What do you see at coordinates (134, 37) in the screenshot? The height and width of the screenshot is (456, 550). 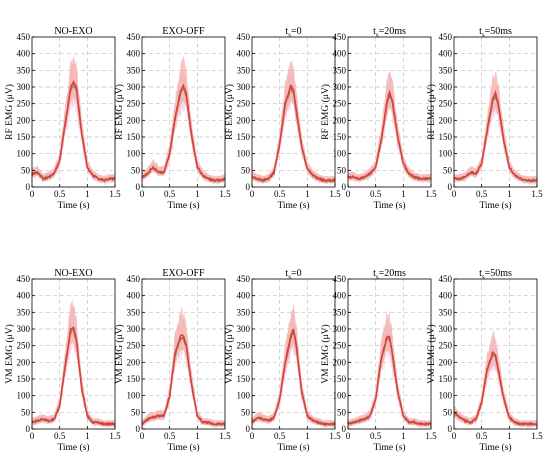 I see `y-tick-label: 450` at bounding box center [134, 37].